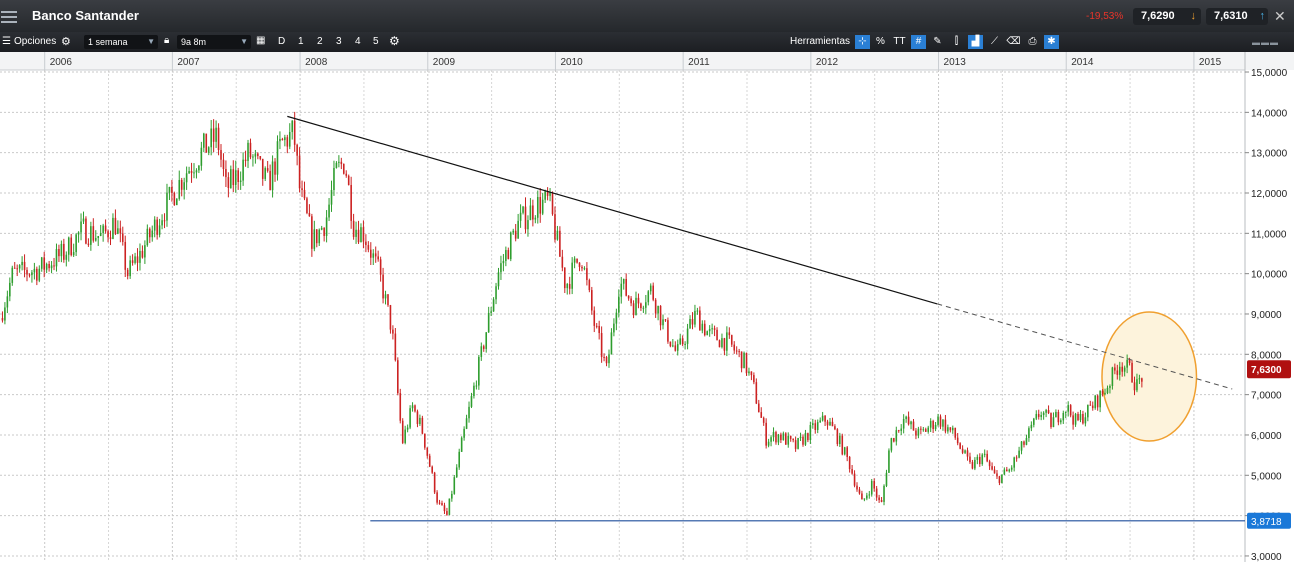 The image size is (1294, 562). I want to click on y-tick-label: 9,0000, so click(1266, 315).